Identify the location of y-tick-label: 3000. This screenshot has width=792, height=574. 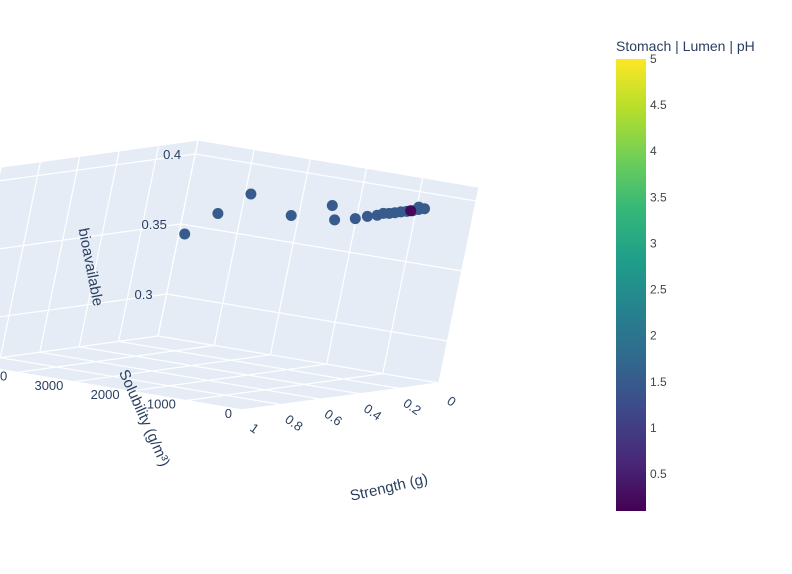
(48, 385).